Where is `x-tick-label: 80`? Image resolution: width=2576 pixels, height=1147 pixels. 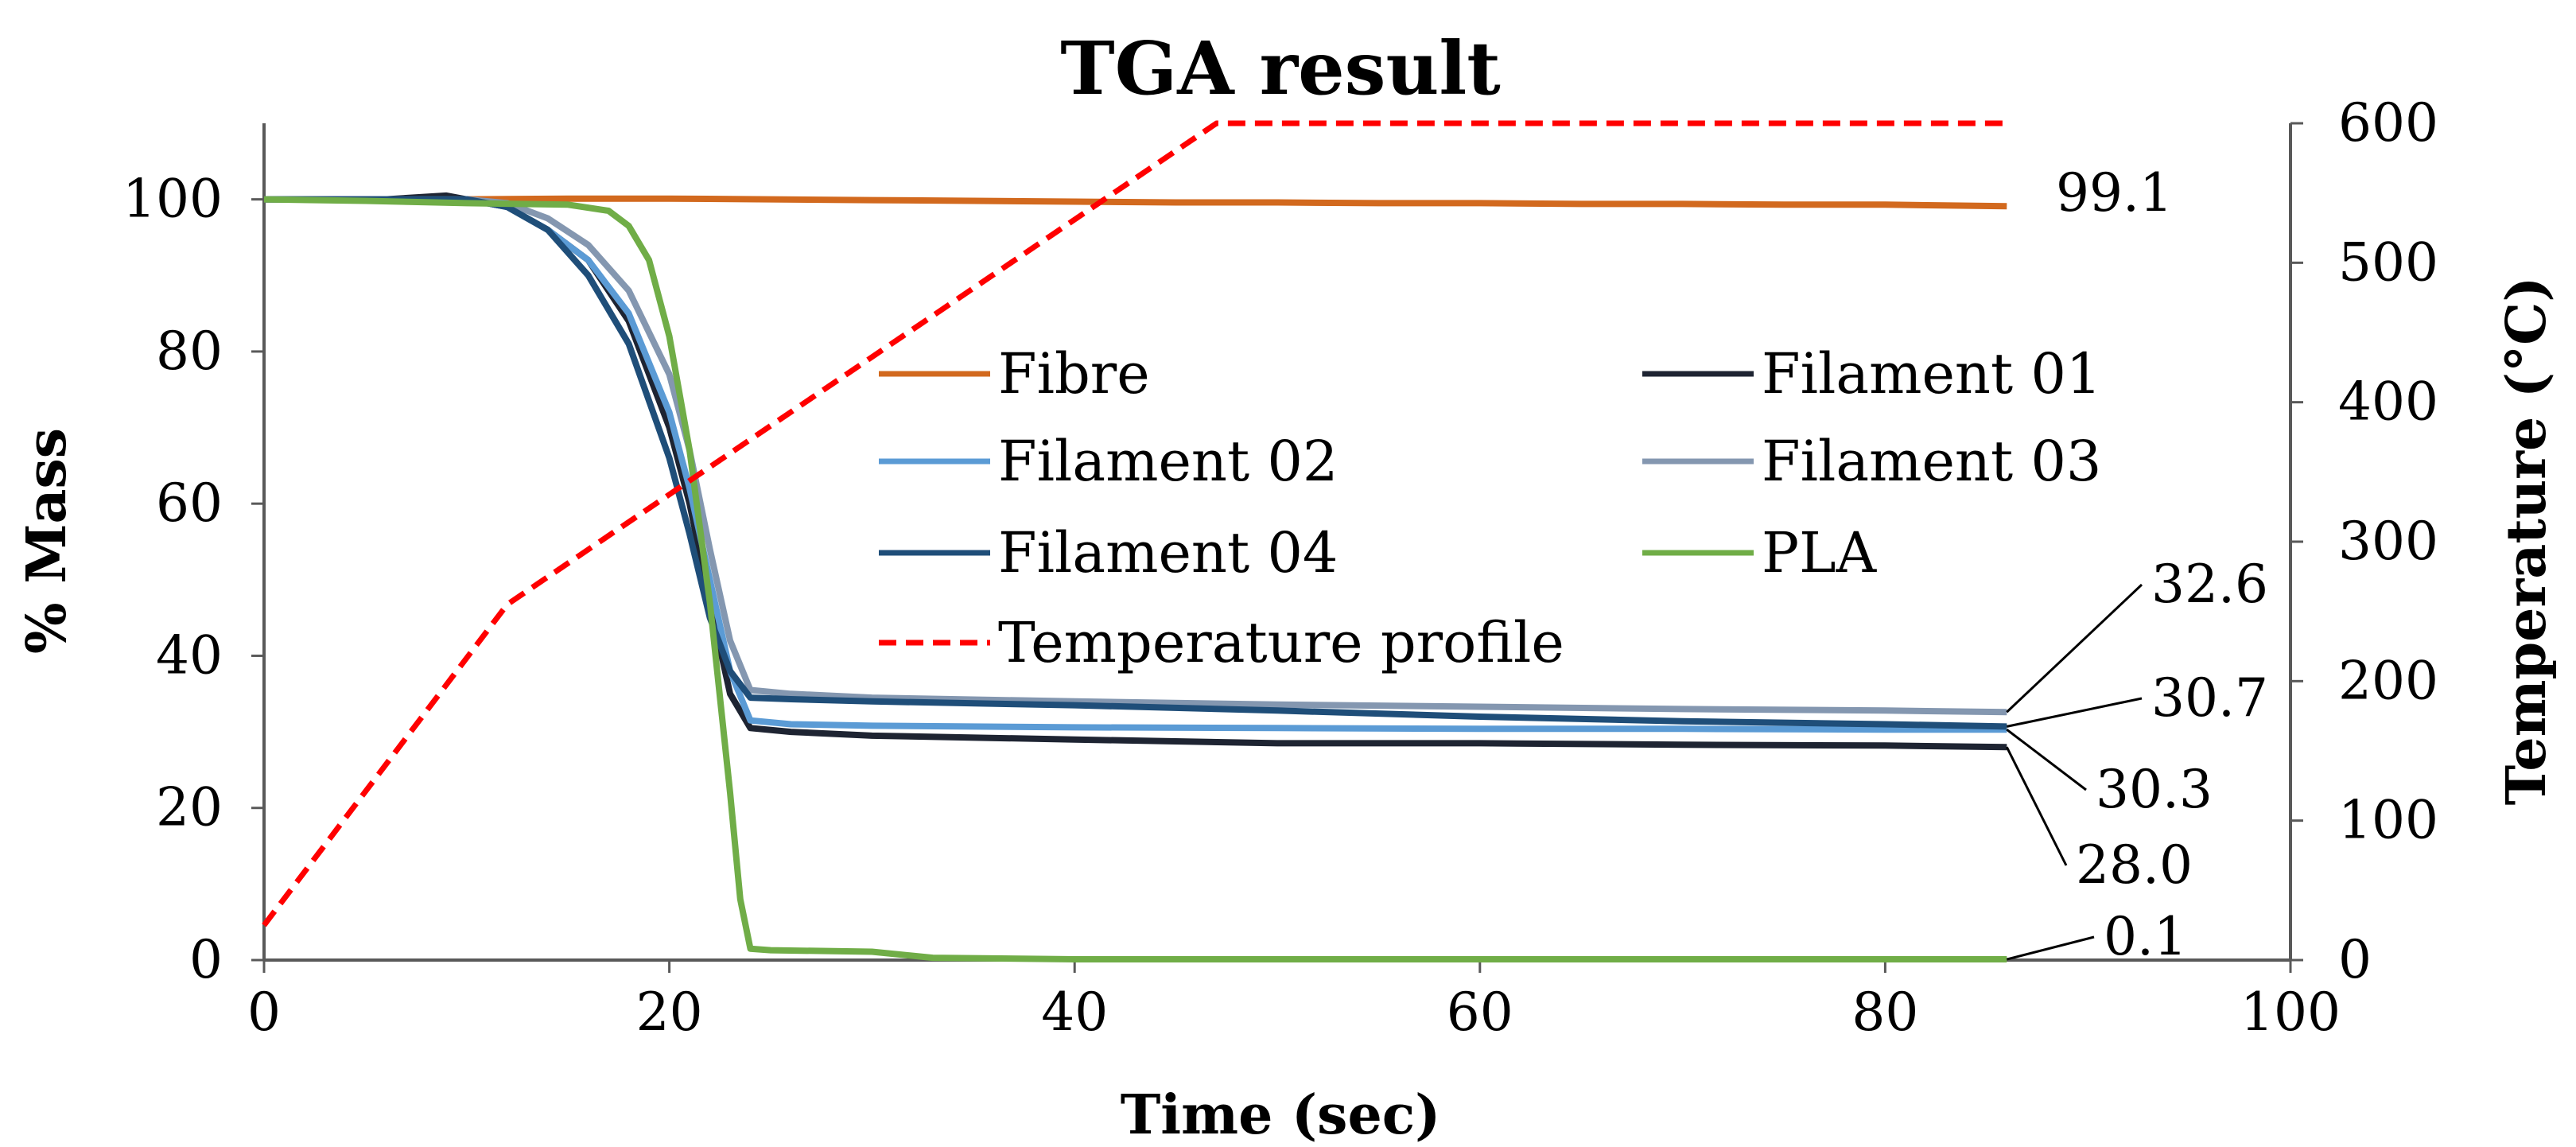
x-tick-label: 80 is located at coordinates (1884, 1012).